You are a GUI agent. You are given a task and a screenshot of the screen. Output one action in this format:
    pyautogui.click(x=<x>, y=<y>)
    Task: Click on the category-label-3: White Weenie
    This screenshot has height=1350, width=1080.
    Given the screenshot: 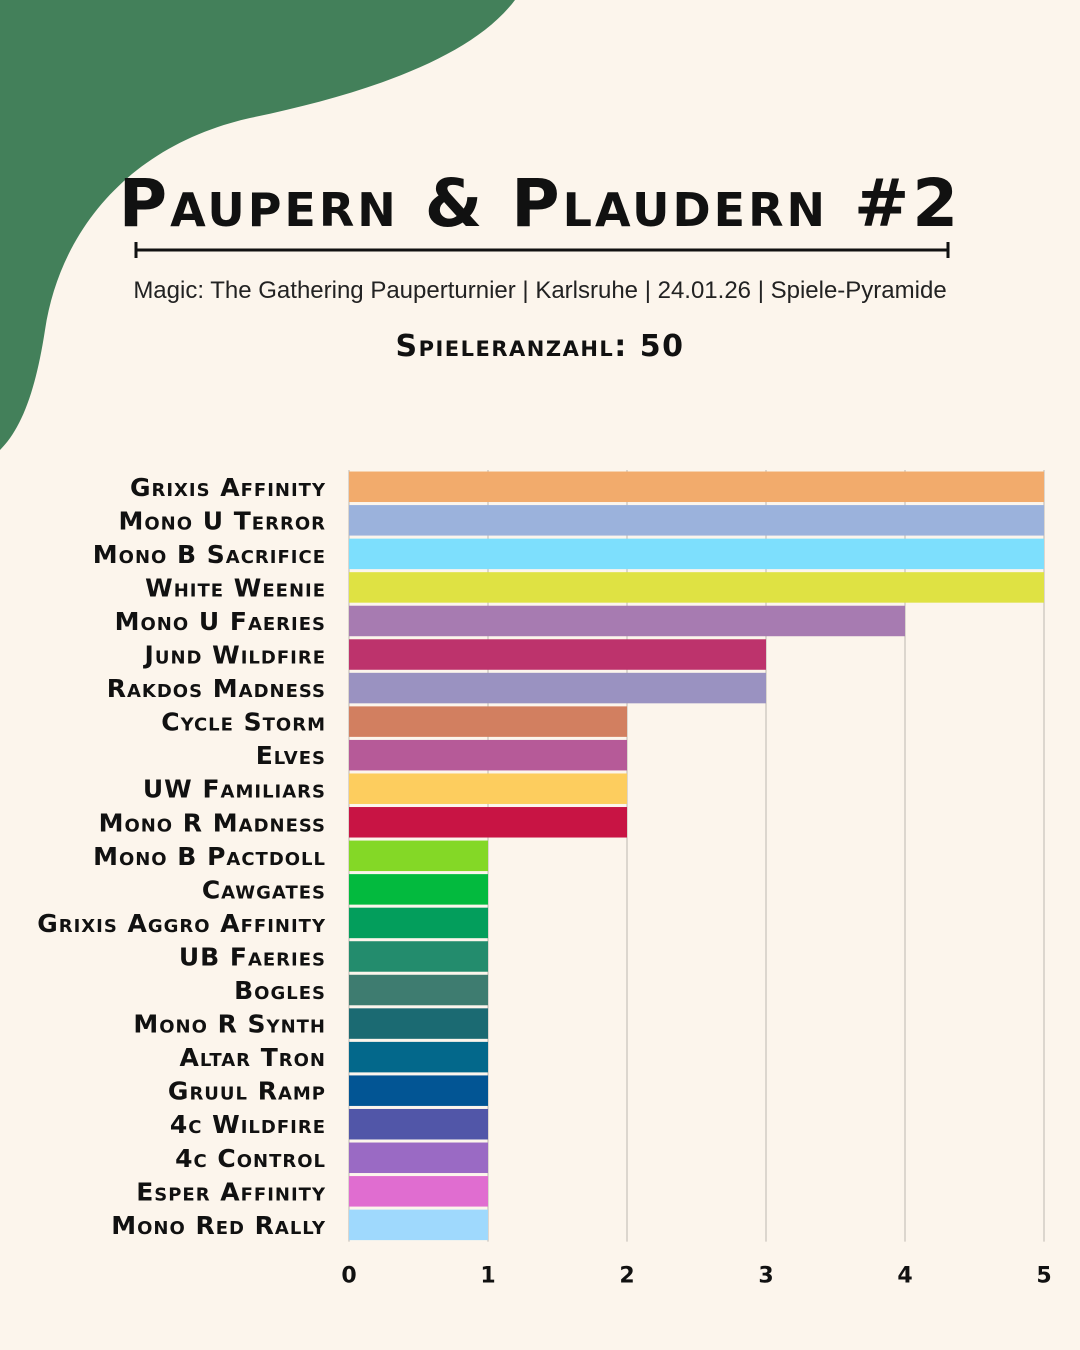 What is the action you would take?
    pyautogui.click(x=235, y=587)
    